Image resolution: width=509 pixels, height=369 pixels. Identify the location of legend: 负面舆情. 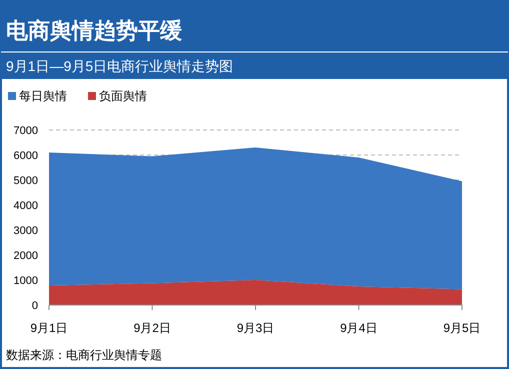
(123, 96).